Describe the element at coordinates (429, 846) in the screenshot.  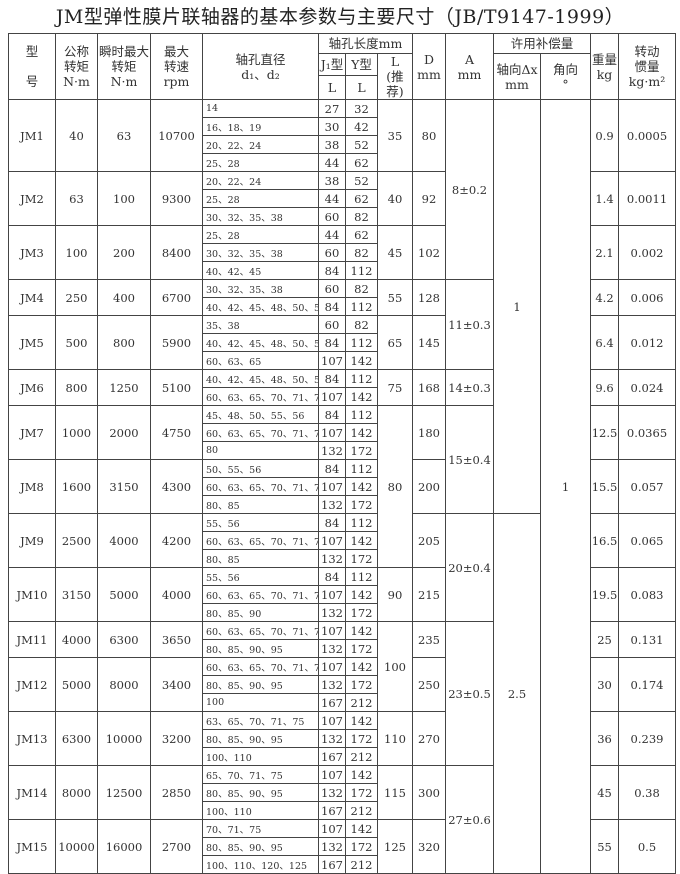
I see `d-cell: 320` at that location.